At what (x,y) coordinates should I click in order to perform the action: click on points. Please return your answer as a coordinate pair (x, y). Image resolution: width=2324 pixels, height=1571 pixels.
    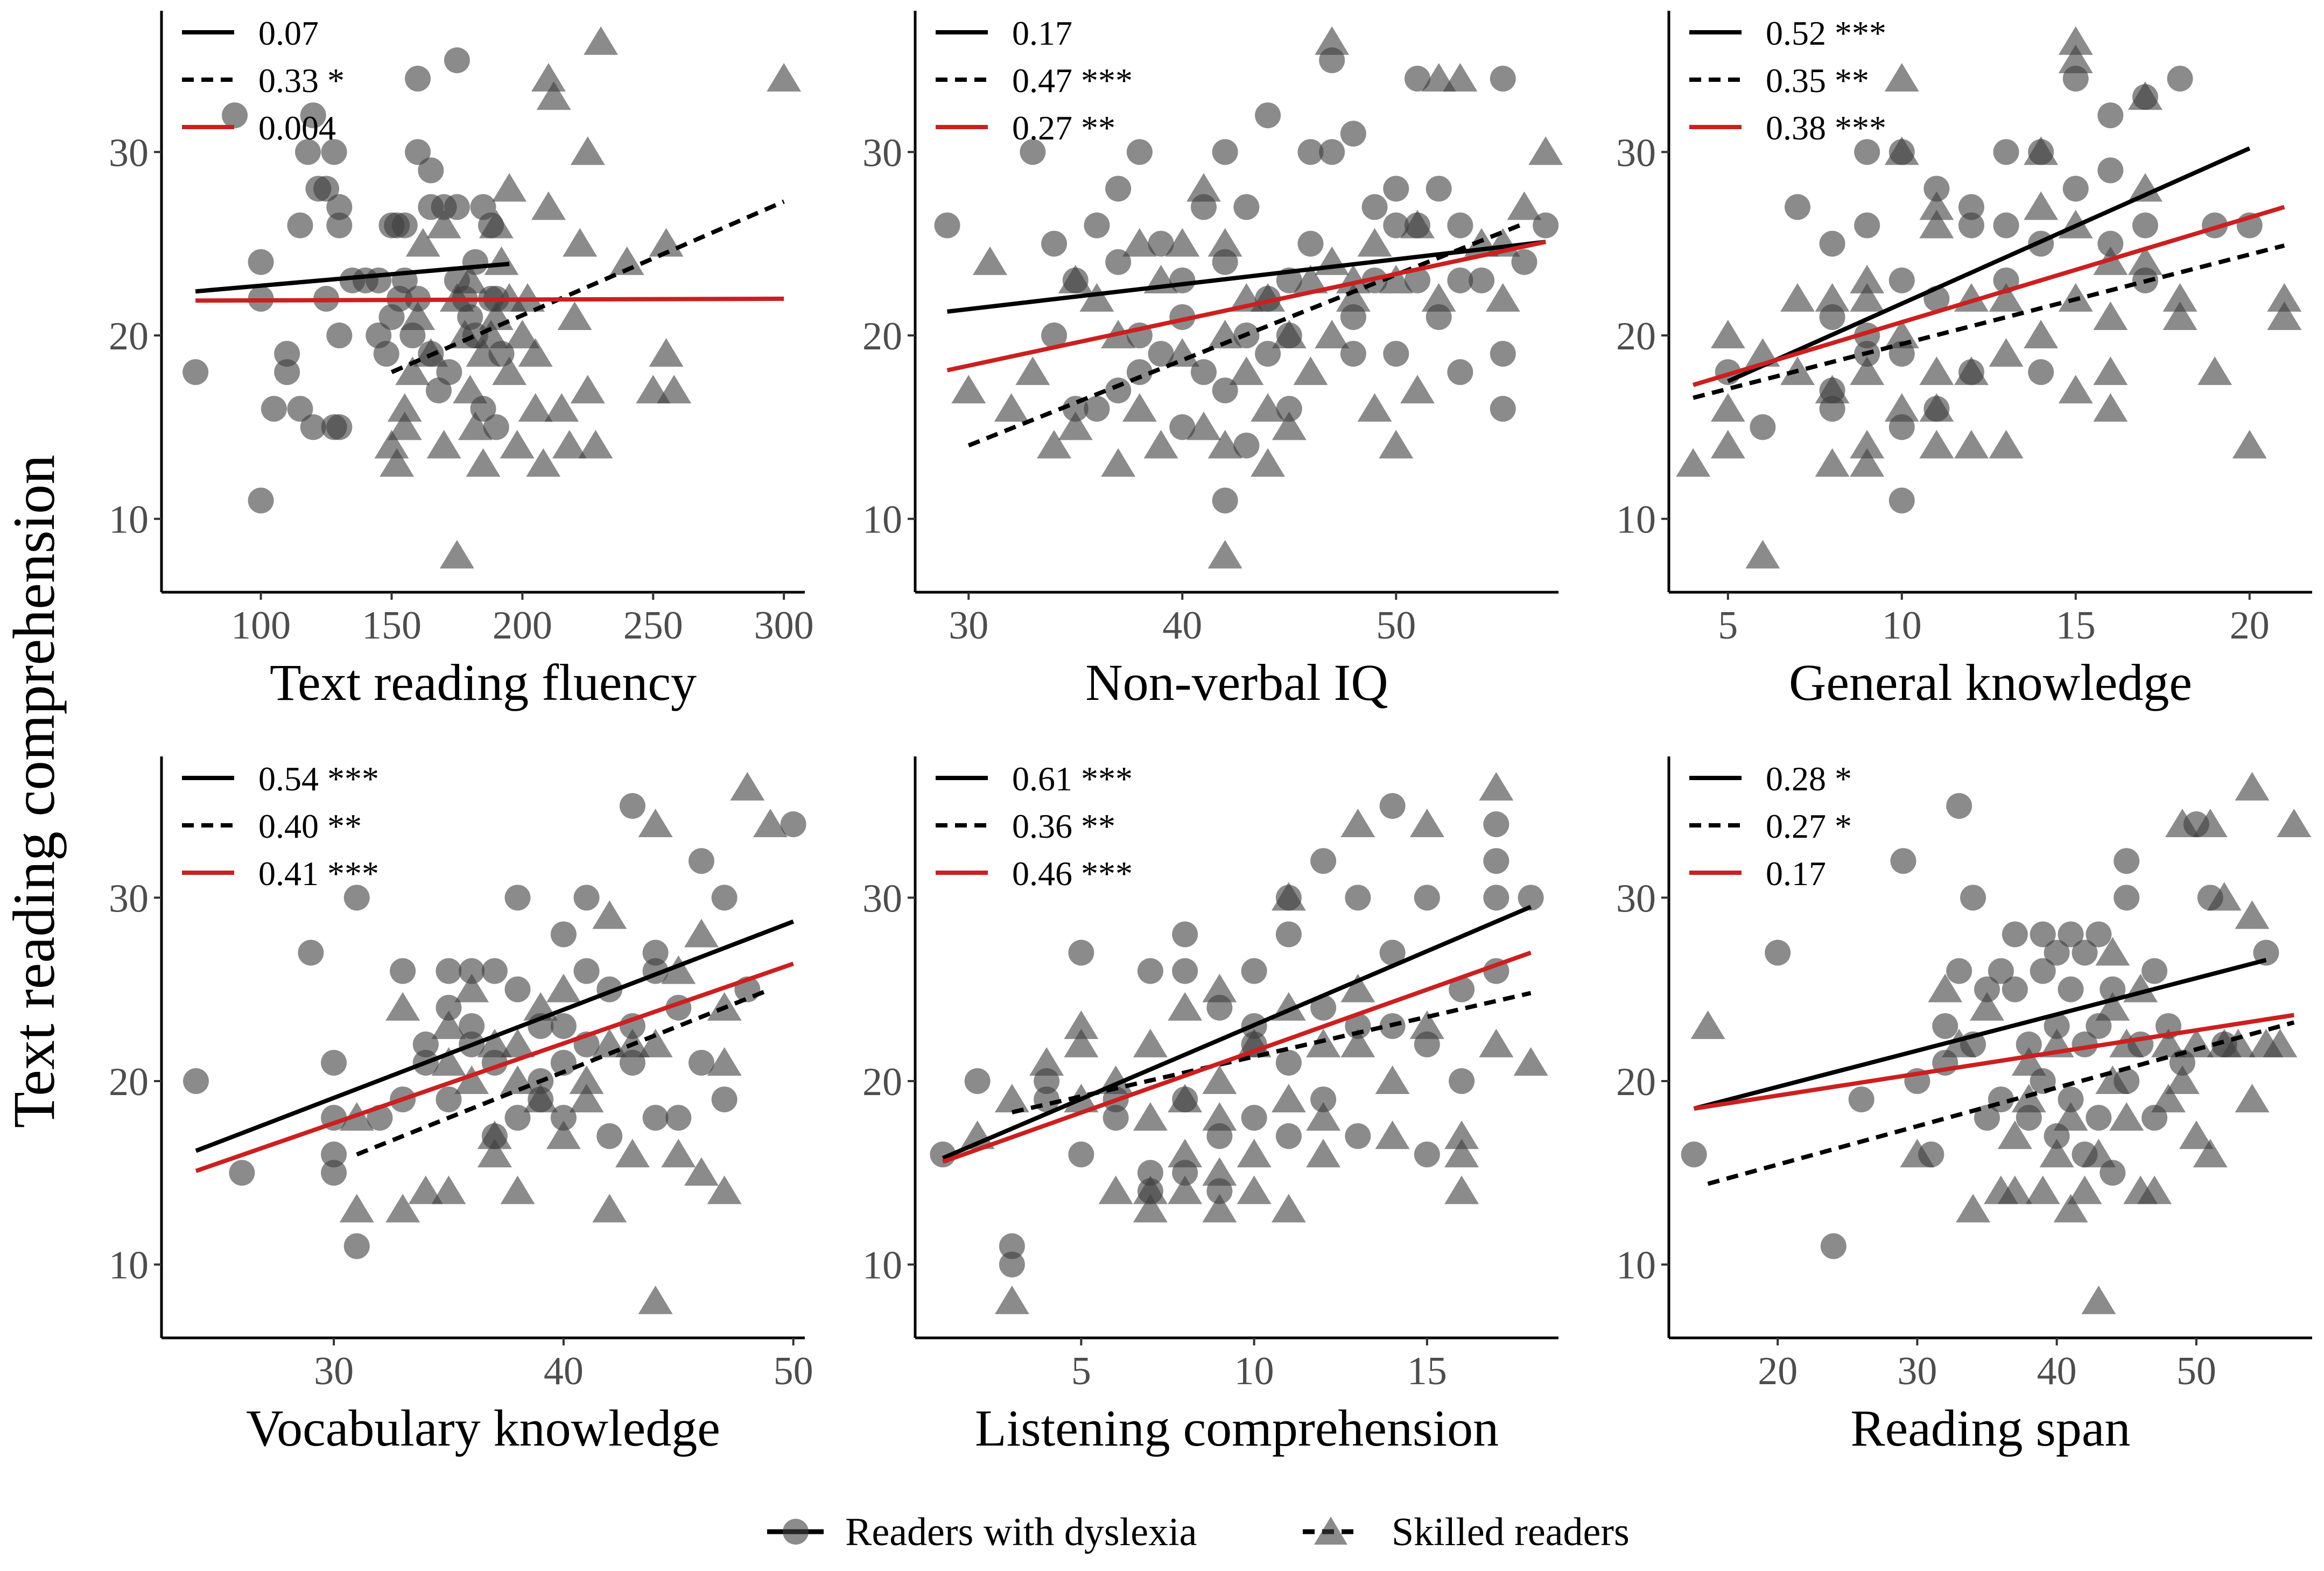
    Looking at the image, I should click on (1996, 1043).